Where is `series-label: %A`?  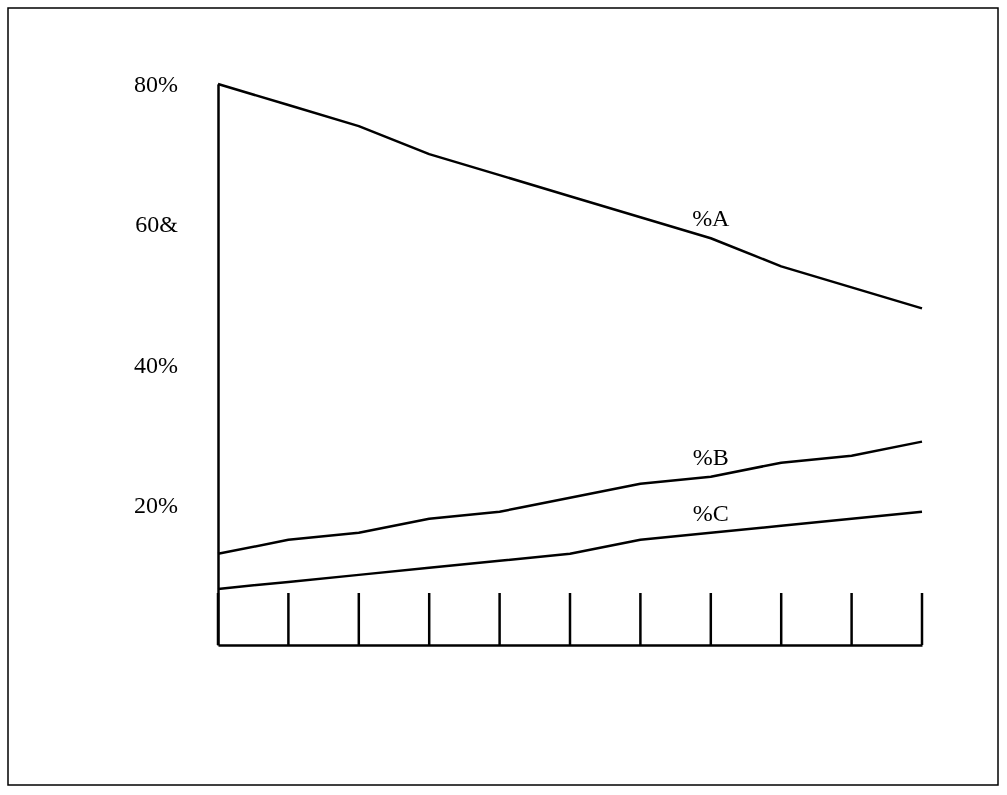
series-label: %A is located at coordinates (711, 218).